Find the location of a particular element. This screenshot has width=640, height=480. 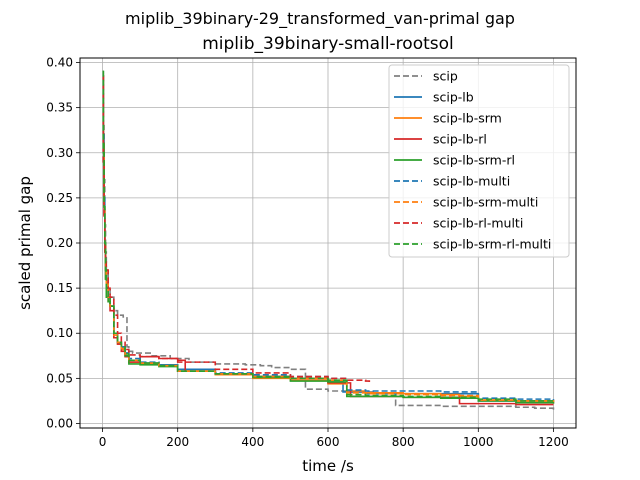

y-tick-label: 0.40 is located at coordinates (59, 63).